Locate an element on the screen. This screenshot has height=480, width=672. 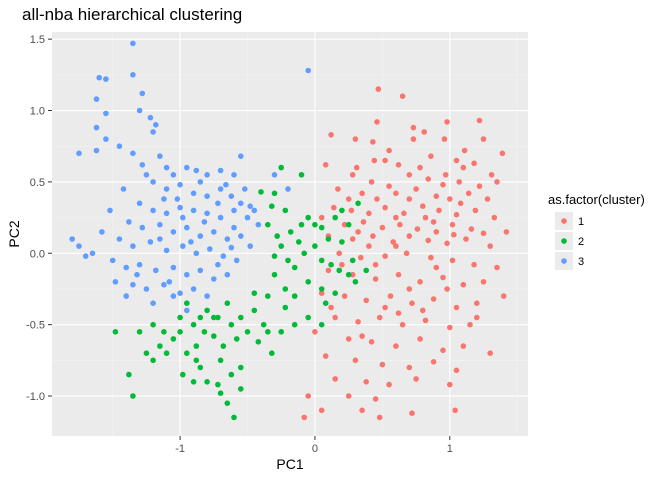
y-axis: -1.0 -0.5 0.0 0.5 1.0 1.5 is located at coordinates (39, 218).